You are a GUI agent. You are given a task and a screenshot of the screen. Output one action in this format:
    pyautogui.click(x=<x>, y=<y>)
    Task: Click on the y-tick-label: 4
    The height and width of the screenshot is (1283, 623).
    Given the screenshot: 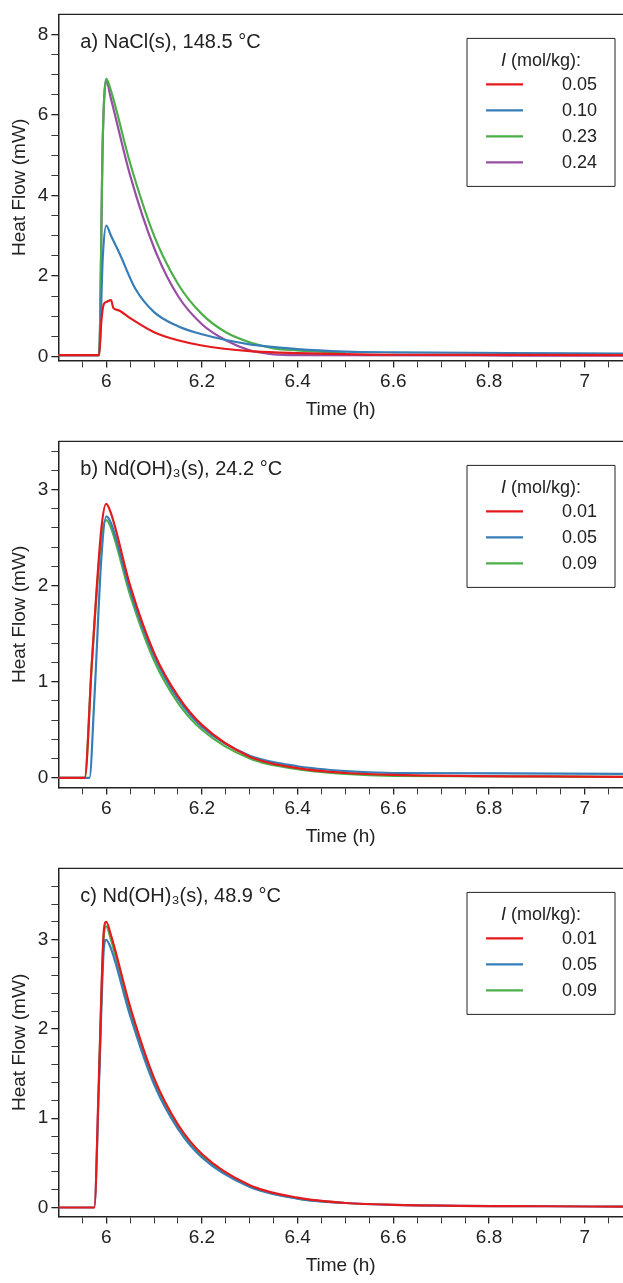 What is the action you would take?
    pyautogui.click(x=43, y=194)
    